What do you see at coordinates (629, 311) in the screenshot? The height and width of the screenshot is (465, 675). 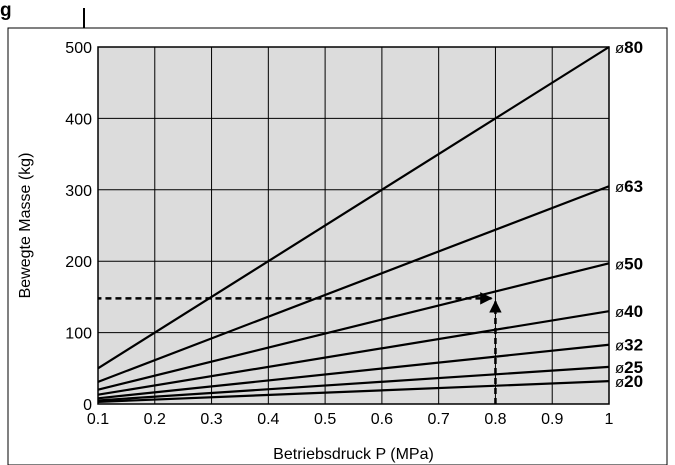 I see `series-label-d40: ø40` at bounding box center [629, 311].